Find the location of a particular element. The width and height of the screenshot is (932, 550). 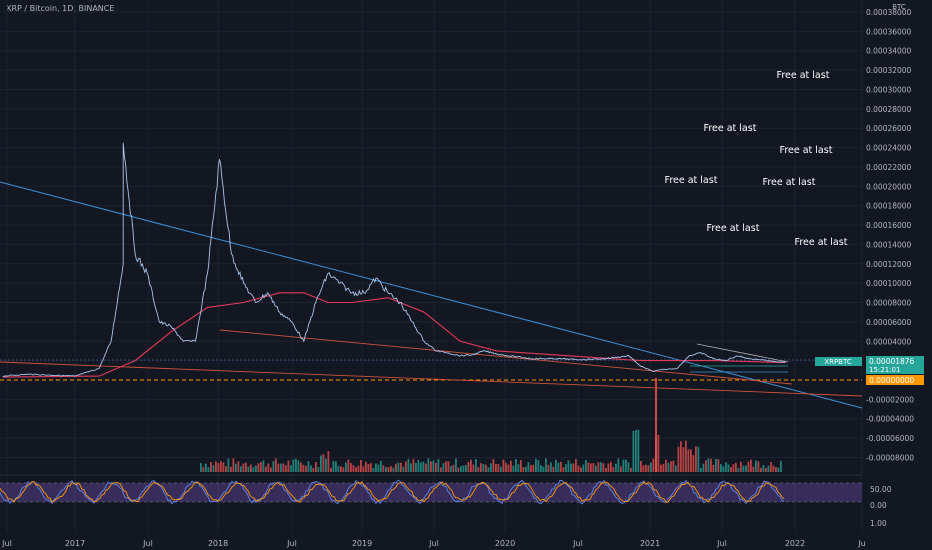

price-tick-label: -0.00004000 is located at coordinates (890, 419).